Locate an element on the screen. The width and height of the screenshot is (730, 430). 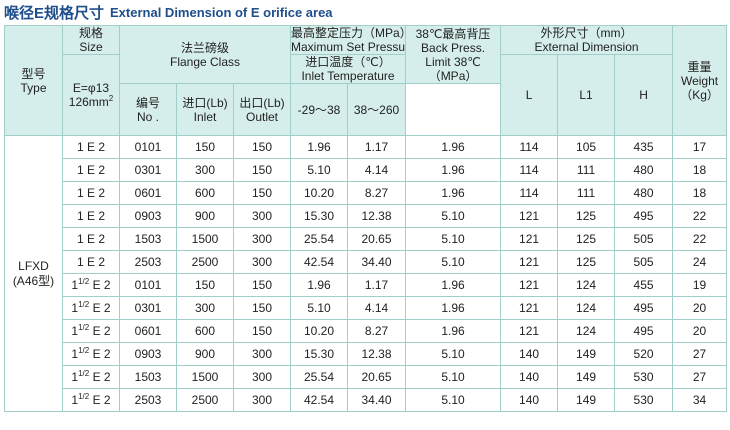
cell-inlet: 300 is located at coordinates (205, 170).